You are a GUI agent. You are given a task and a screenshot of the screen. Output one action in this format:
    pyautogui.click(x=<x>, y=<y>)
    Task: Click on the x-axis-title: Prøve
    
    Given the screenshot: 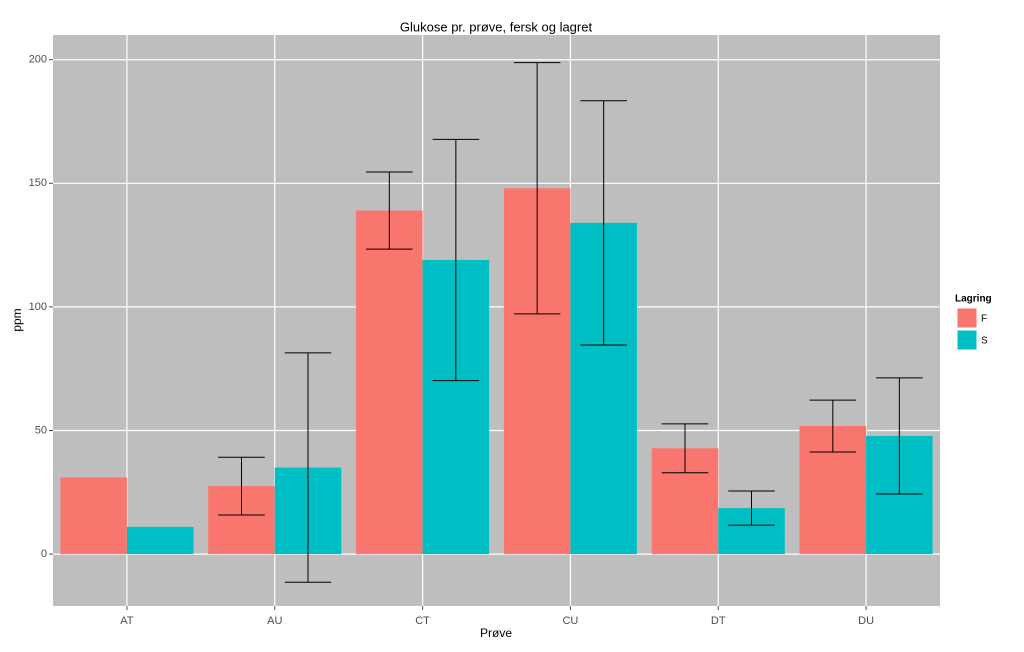 What is the action you would take?
    pyautogui.click(x=496, y=633)
    